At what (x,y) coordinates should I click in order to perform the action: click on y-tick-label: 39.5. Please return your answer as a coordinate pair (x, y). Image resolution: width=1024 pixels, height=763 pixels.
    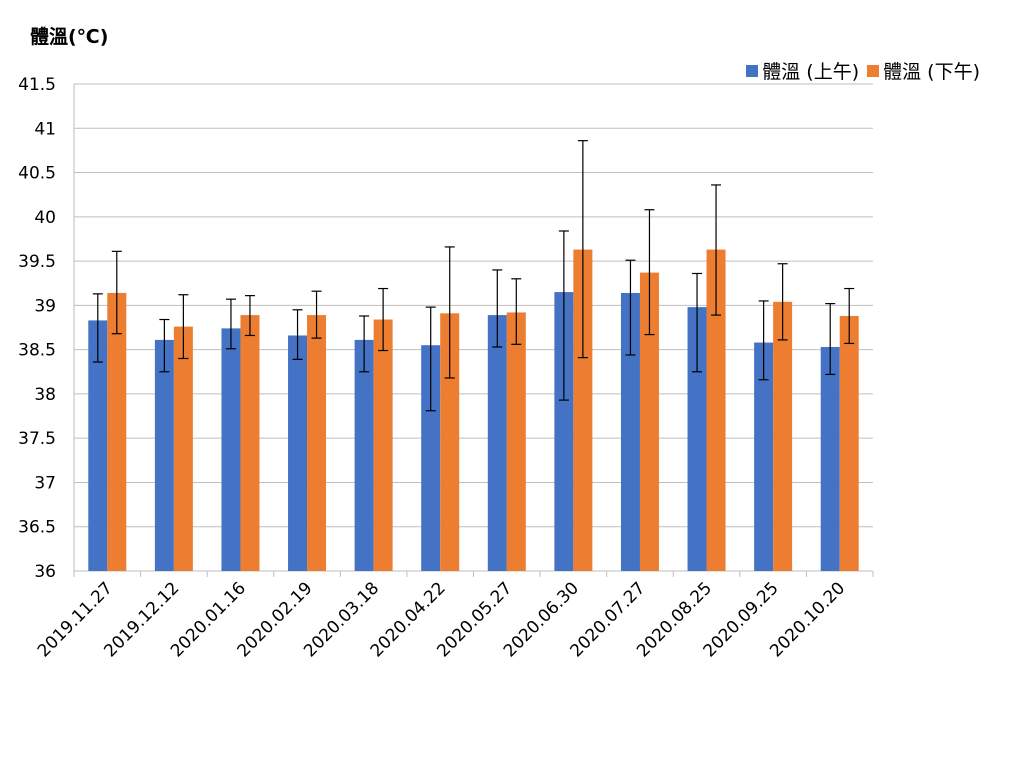
    Looking at the image, I should click on (37, 262).